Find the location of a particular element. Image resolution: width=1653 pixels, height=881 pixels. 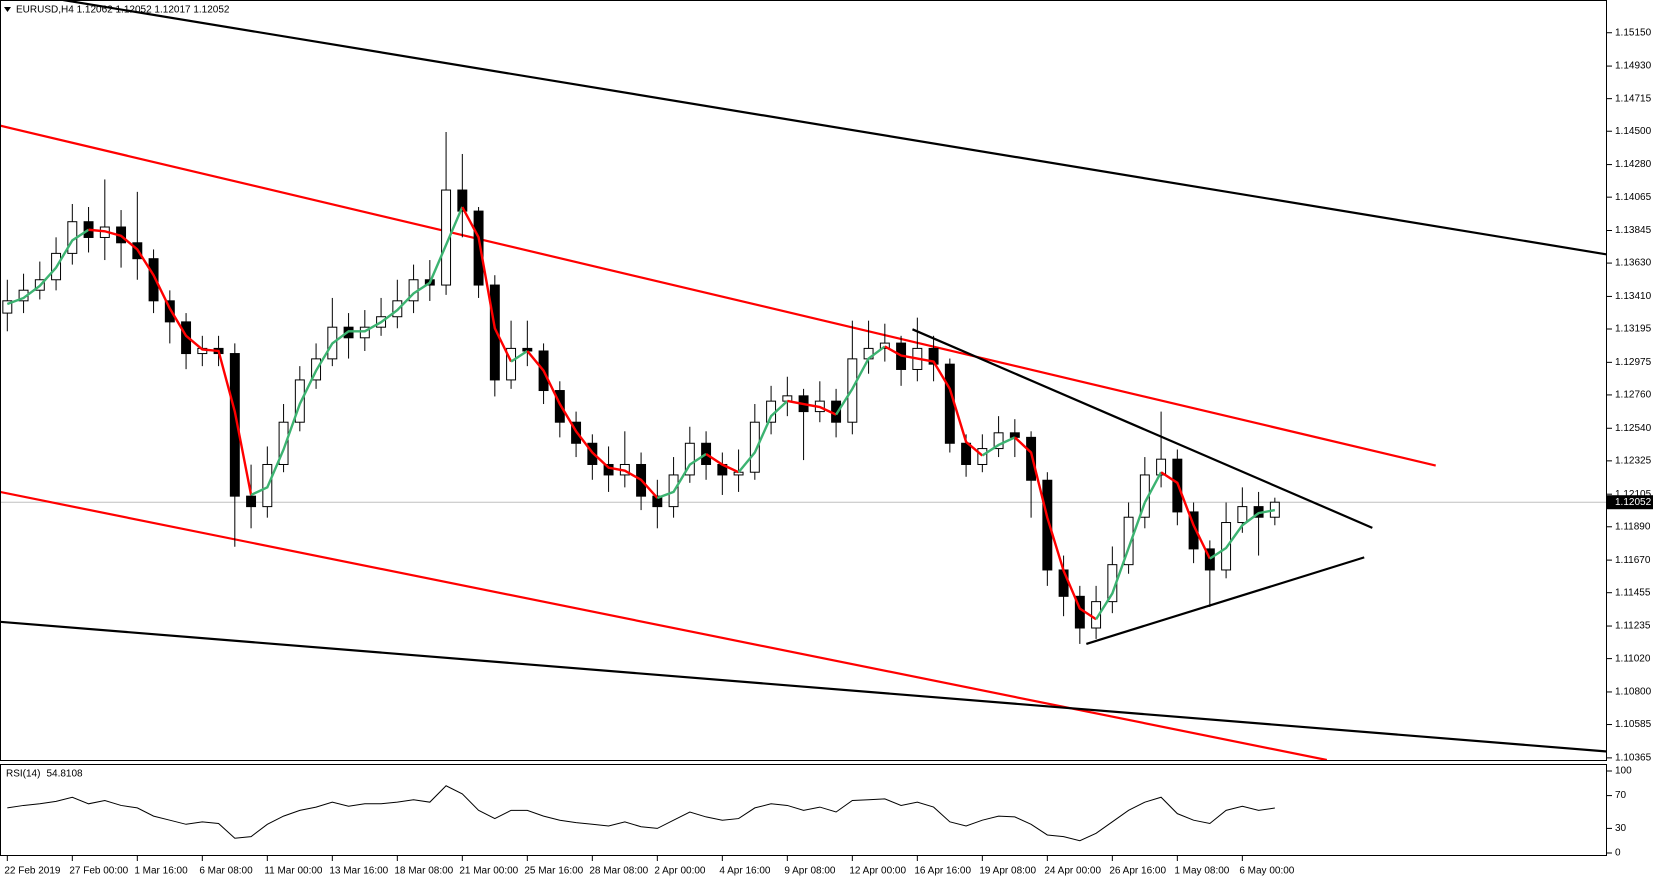

y-tick-label: 1.15150 is located at coordinates (1633, 32).